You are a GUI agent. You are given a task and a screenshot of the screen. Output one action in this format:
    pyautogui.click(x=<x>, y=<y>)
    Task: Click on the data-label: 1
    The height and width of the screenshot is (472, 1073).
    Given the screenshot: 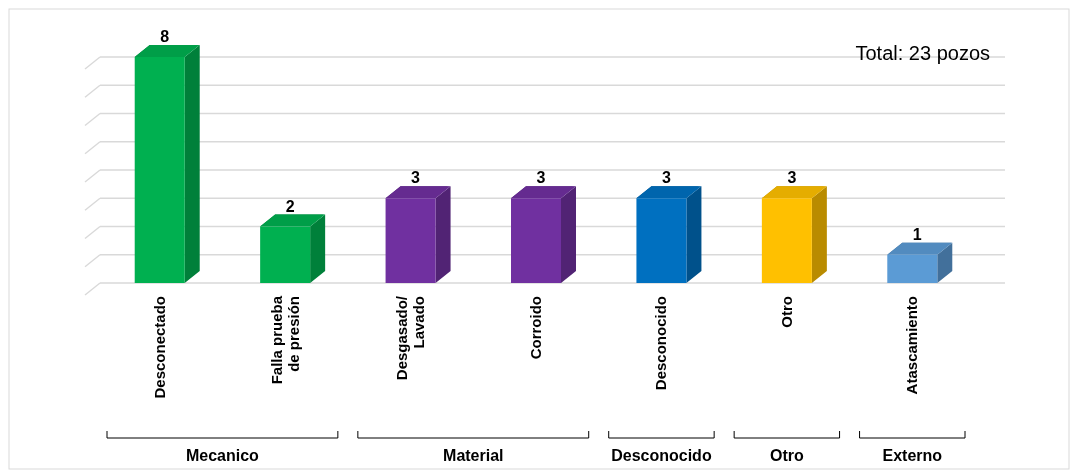 What is the action you would take?
    pyautogui.click(x=917, y=234)
    